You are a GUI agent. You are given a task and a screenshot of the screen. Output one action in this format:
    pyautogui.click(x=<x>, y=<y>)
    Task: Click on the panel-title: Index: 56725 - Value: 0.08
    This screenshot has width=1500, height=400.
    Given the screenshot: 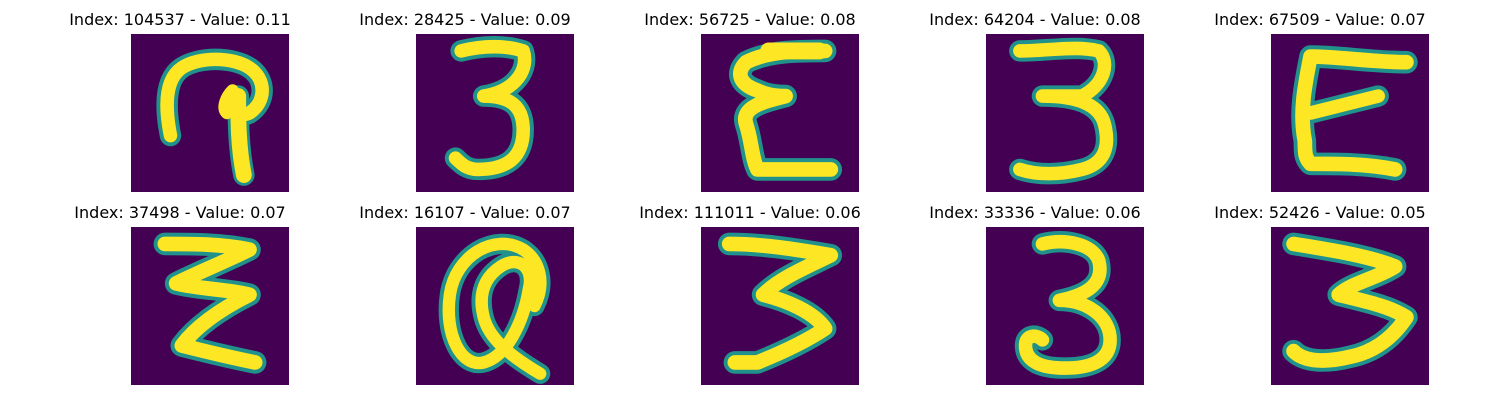 What is the action you would take?
    pyautogui.click(x=750, y=19)
    